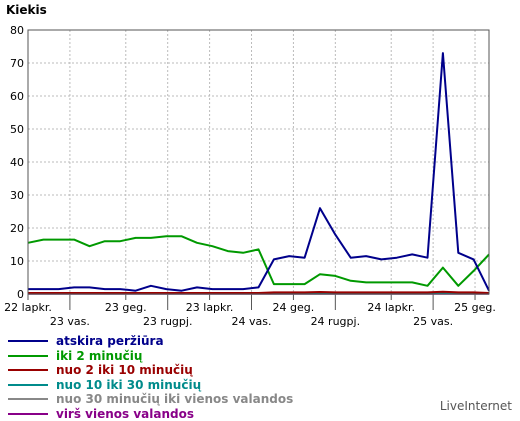 Image resolution: width=520 pixels, height=421 pixels. I want to click on x-tick-label: 25 geg., so click(475, 307).